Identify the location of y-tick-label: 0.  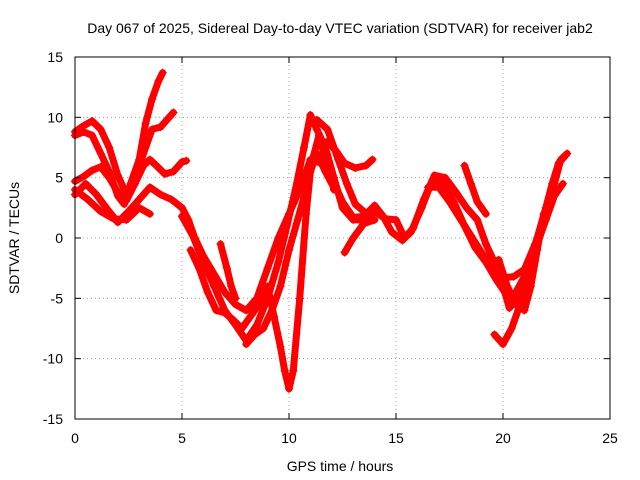
(59, 238).